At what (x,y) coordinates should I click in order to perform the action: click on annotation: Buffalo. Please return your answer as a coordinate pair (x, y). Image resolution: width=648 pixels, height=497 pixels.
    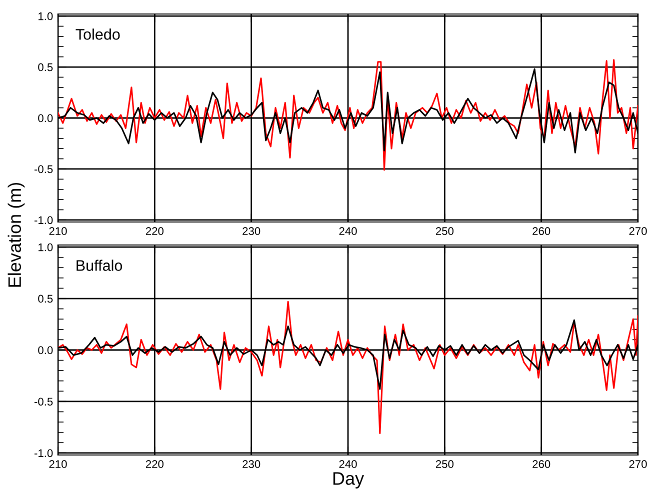
    Looking at the image, I should click on (99, 265).